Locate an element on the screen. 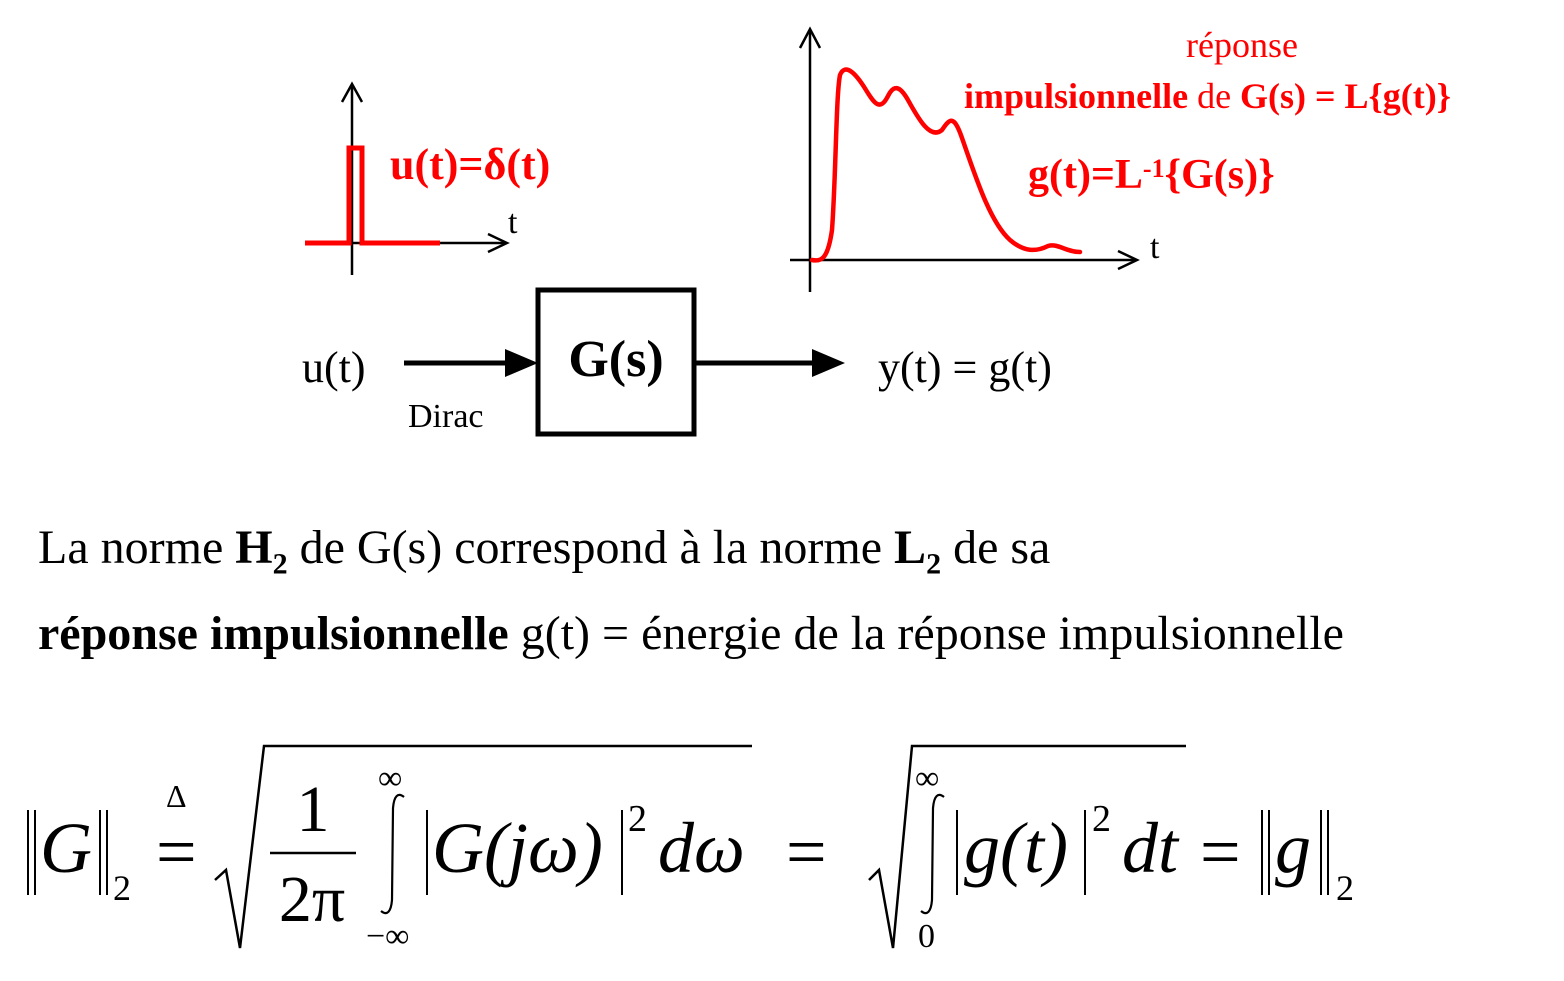 This screenshot has width=1564, height=981. formula-eq-right: = is located at coordinates (1220, 852).